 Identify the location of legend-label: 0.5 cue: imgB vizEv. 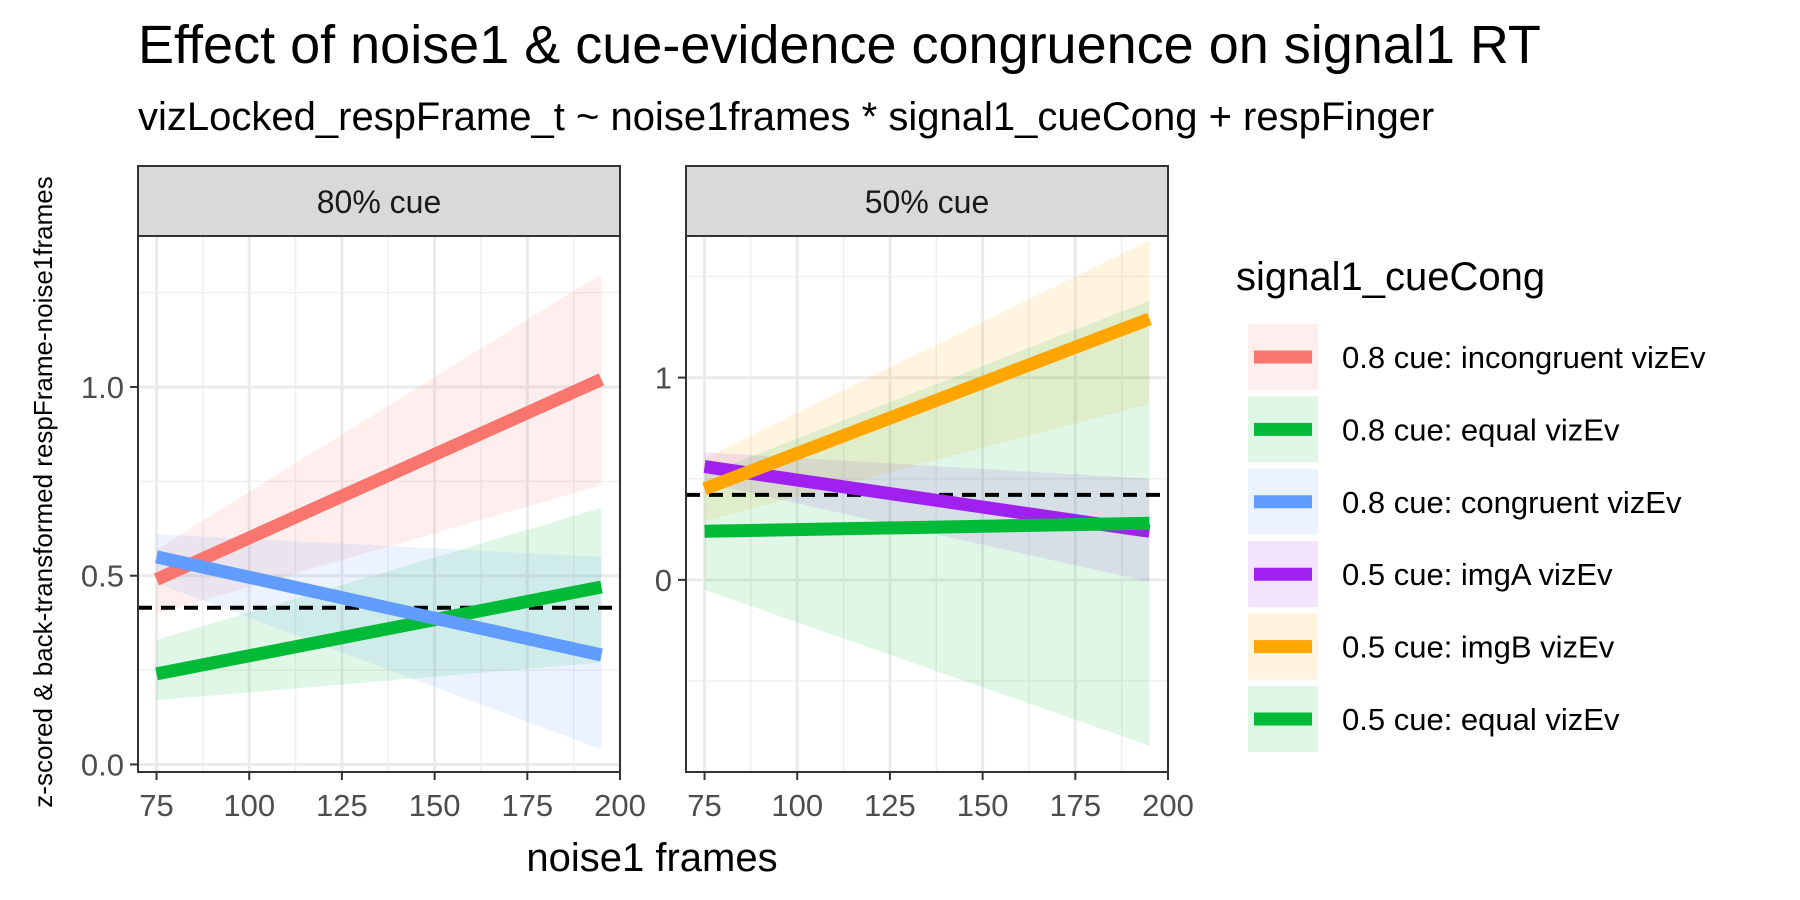
(1478, 647).